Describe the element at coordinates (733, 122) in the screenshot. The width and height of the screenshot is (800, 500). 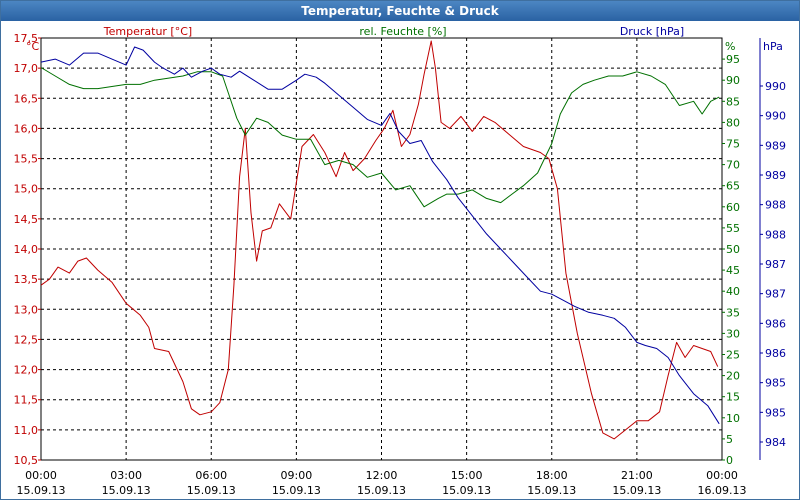
I see `humidity-tick-label: 80` at that location.